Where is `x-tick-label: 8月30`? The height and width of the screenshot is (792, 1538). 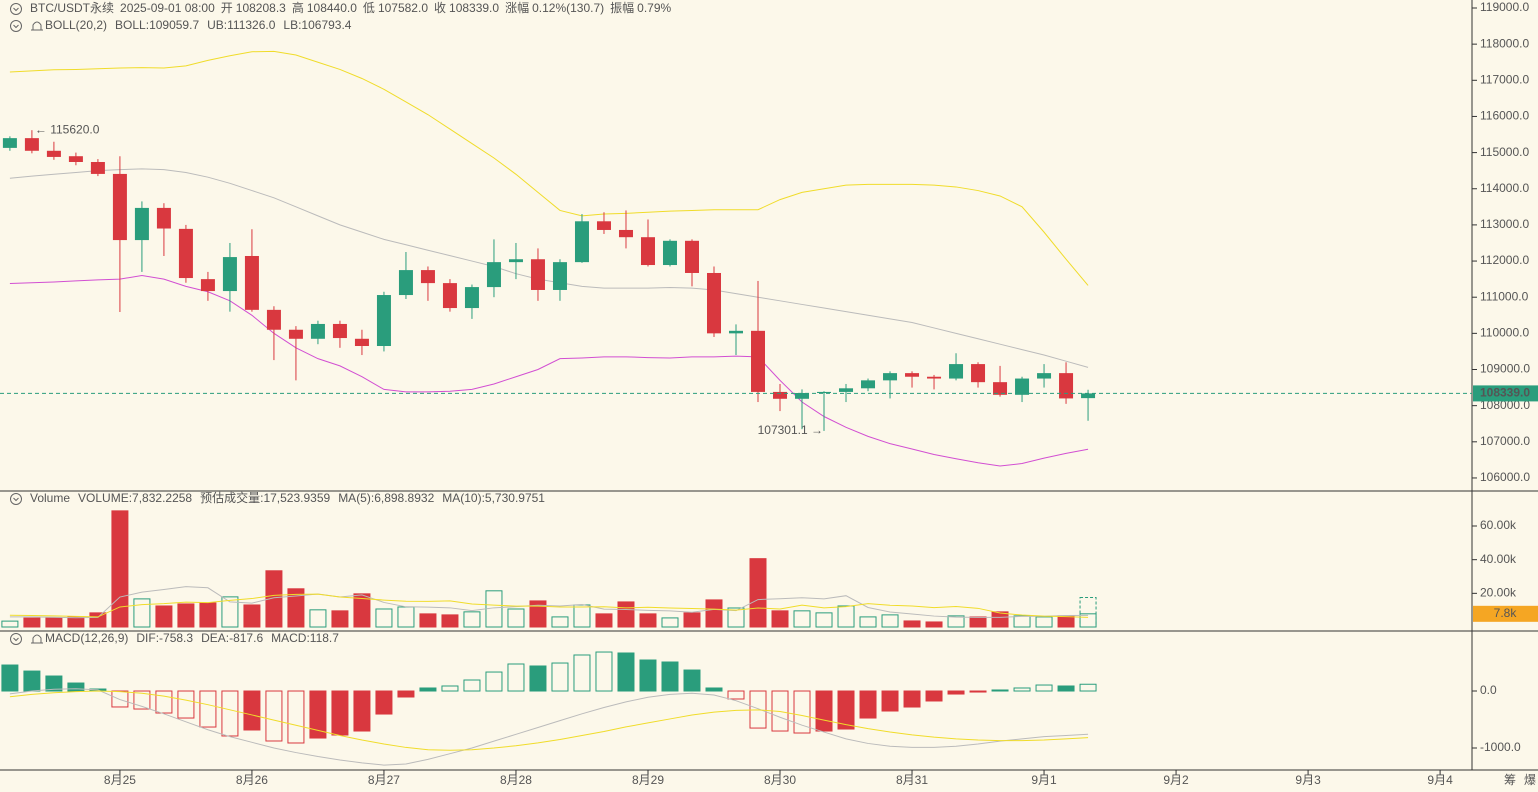
x-tick-label: 8月30 is located at coordinates (780, 780).